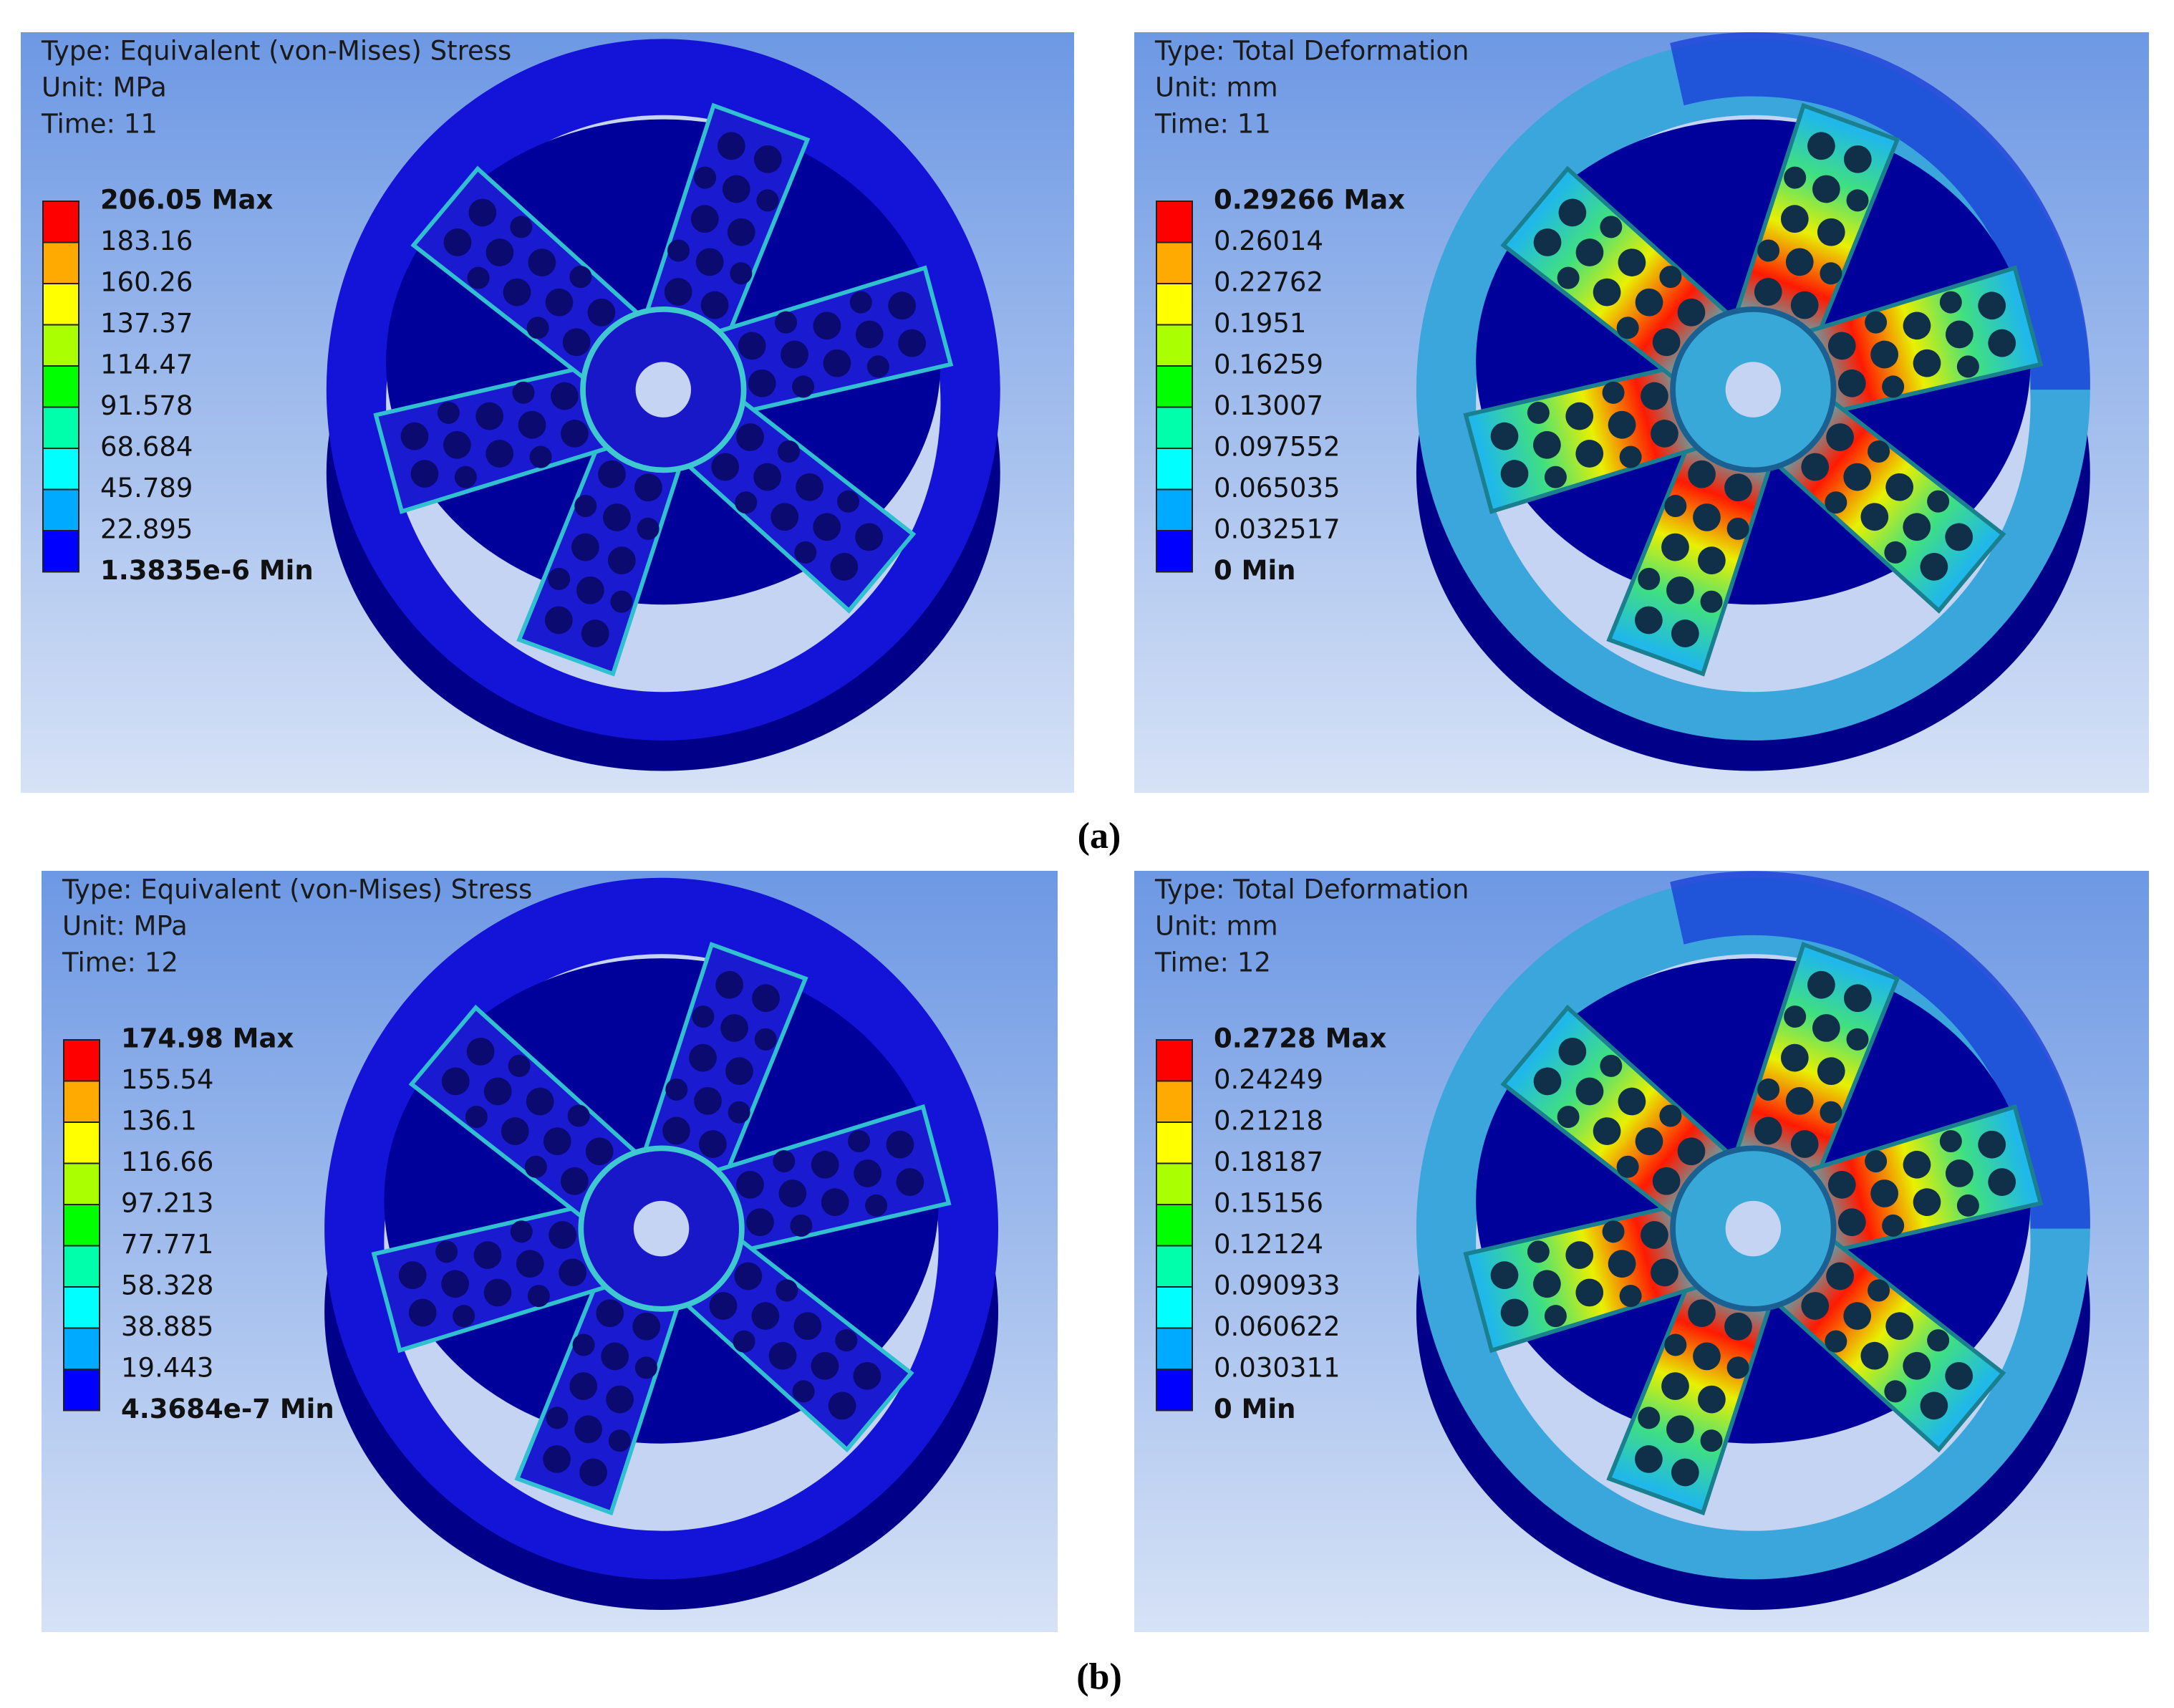 The width and height of the screenshot is (2174, 1708). Describe the element at coordinates (227, 1409) in the screenshot. I see `legend-label: 4.3684e-7 Min` at that location.